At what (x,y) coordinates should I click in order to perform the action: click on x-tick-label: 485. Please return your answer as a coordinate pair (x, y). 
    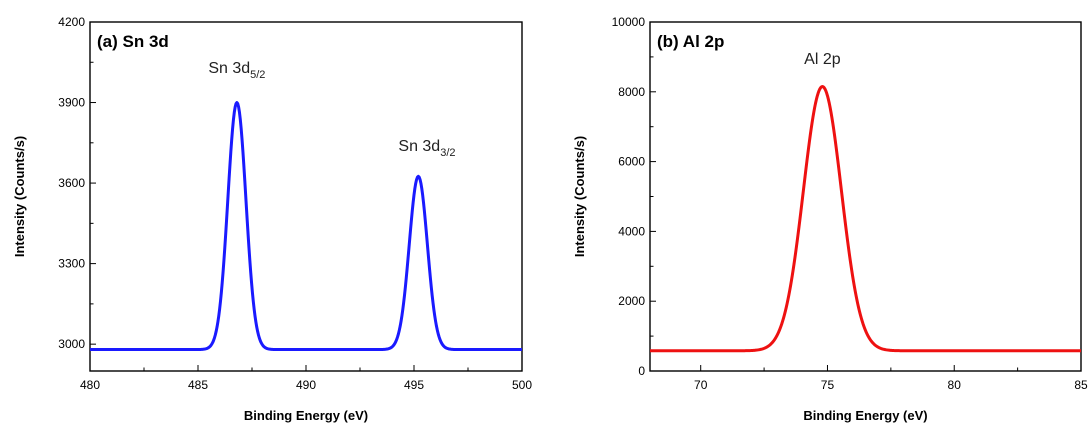
    Looking at the image, I should click on (198, 385).